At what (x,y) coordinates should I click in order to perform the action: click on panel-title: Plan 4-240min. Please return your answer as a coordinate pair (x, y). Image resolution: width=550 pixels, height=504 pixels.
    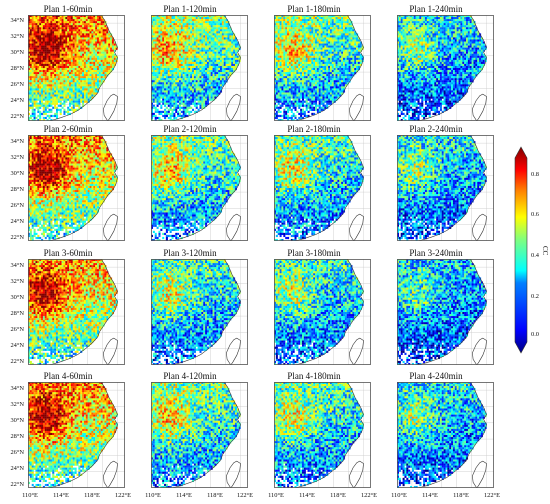
    Looking at the image, I should click on (436, 376).